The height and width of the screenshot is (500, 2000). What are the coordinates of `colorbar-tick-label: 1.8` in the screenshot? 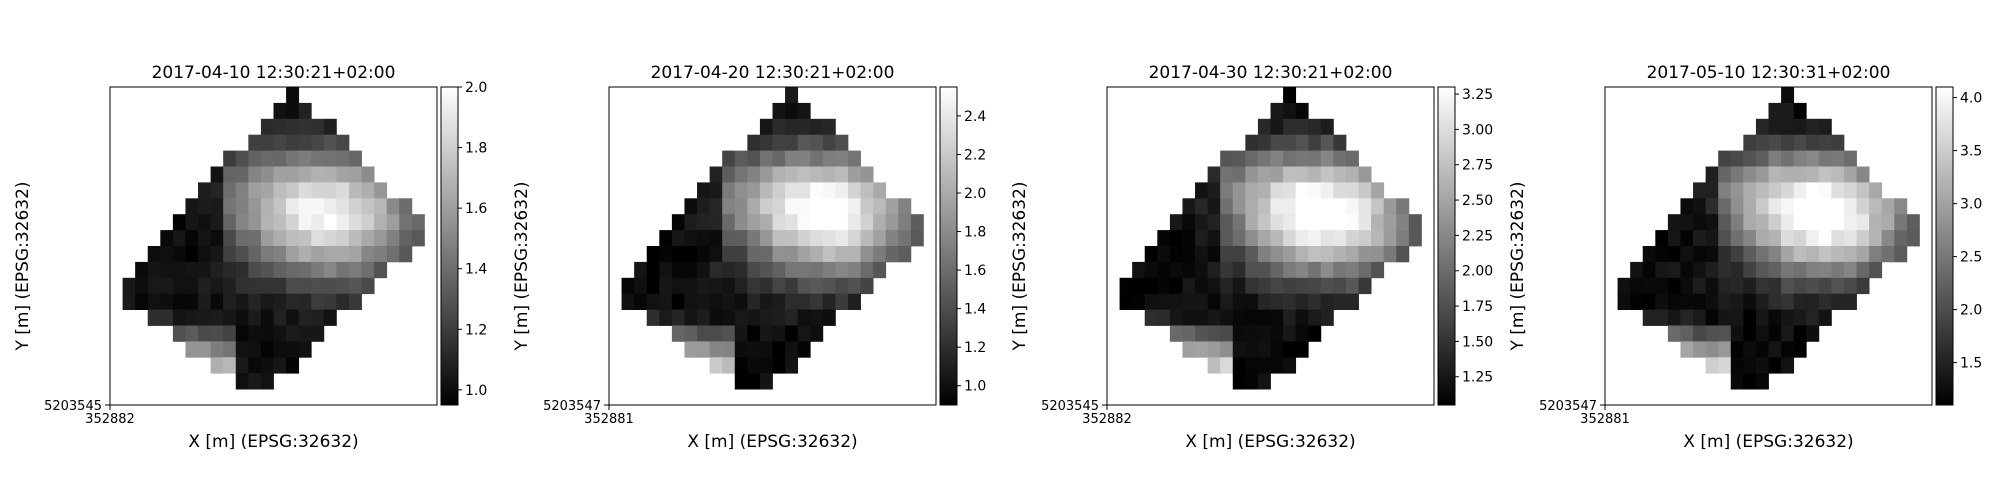 It's located at (476, 149).